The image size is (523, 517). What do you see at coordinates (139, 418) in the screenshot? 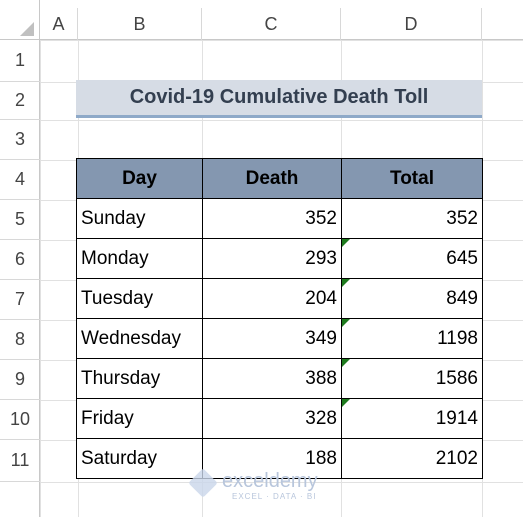
I see `table-cell: Friday` at bounding box center [139, 418].